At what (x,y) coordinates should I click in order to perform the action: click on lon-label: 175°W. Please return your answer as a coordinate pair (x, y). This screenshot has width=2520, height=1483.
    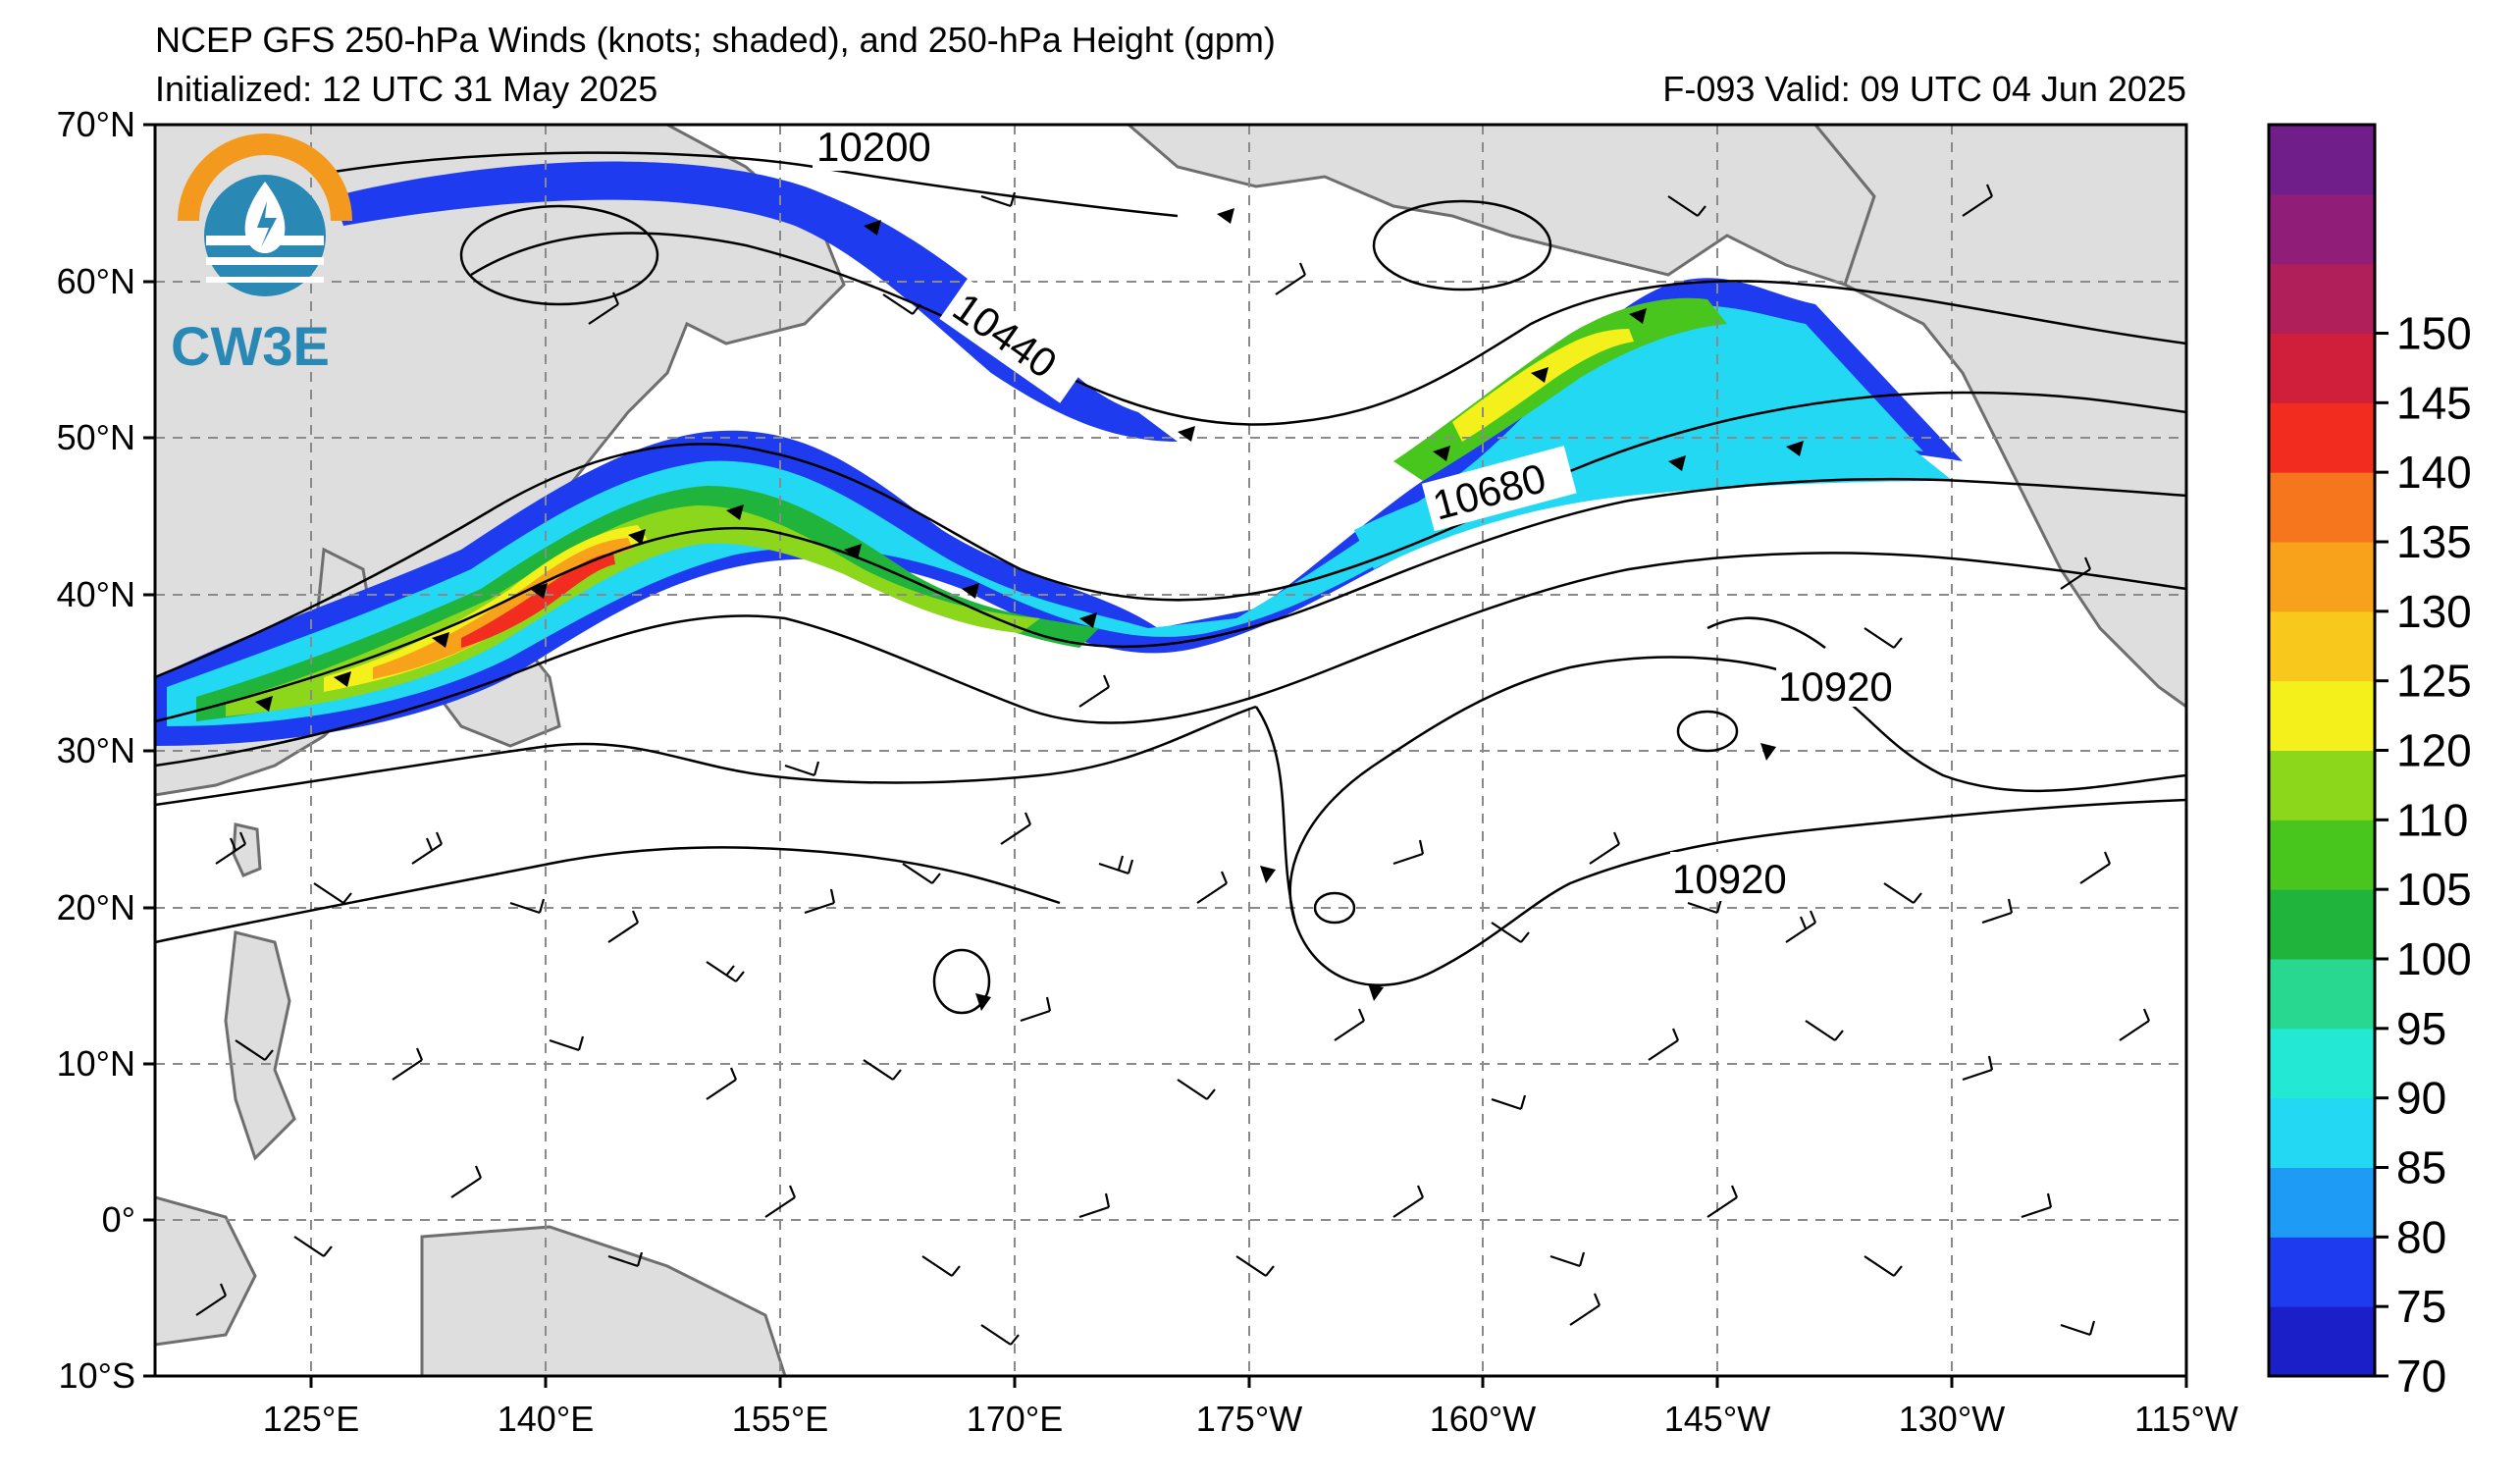
    Looking at the image, I should click on (1249, 1419).